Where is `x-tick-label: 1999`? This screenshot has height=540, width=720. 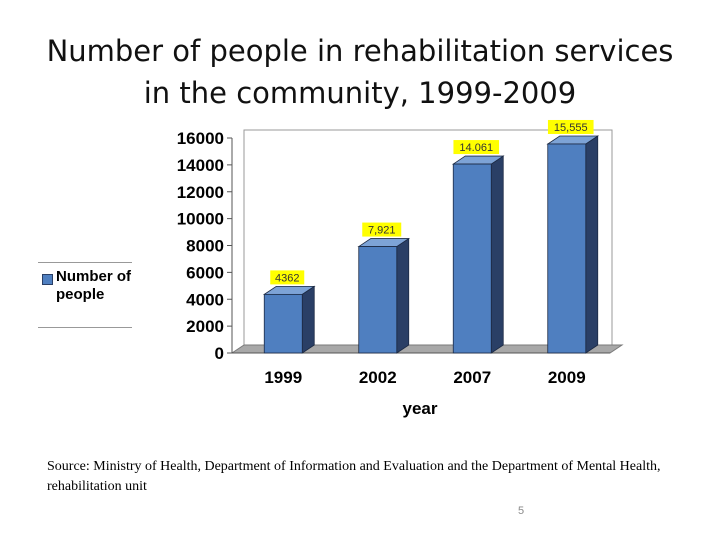 x-tick-label: 1999 is located at coordinates (283, 377).